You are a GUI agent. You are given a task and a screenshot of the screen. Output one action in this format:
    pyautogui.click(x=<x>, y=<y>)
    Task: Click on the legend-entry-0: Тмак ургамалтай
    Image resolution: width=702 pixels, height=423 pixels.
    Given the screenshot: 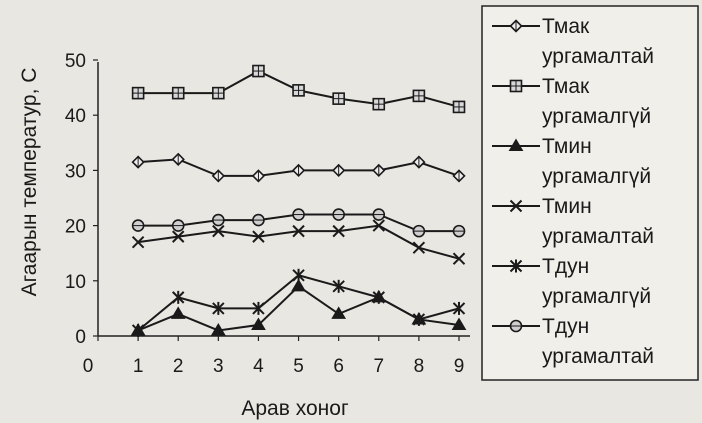 What is the action you would take?
    pyautogui.click(x=573, y=41)
    